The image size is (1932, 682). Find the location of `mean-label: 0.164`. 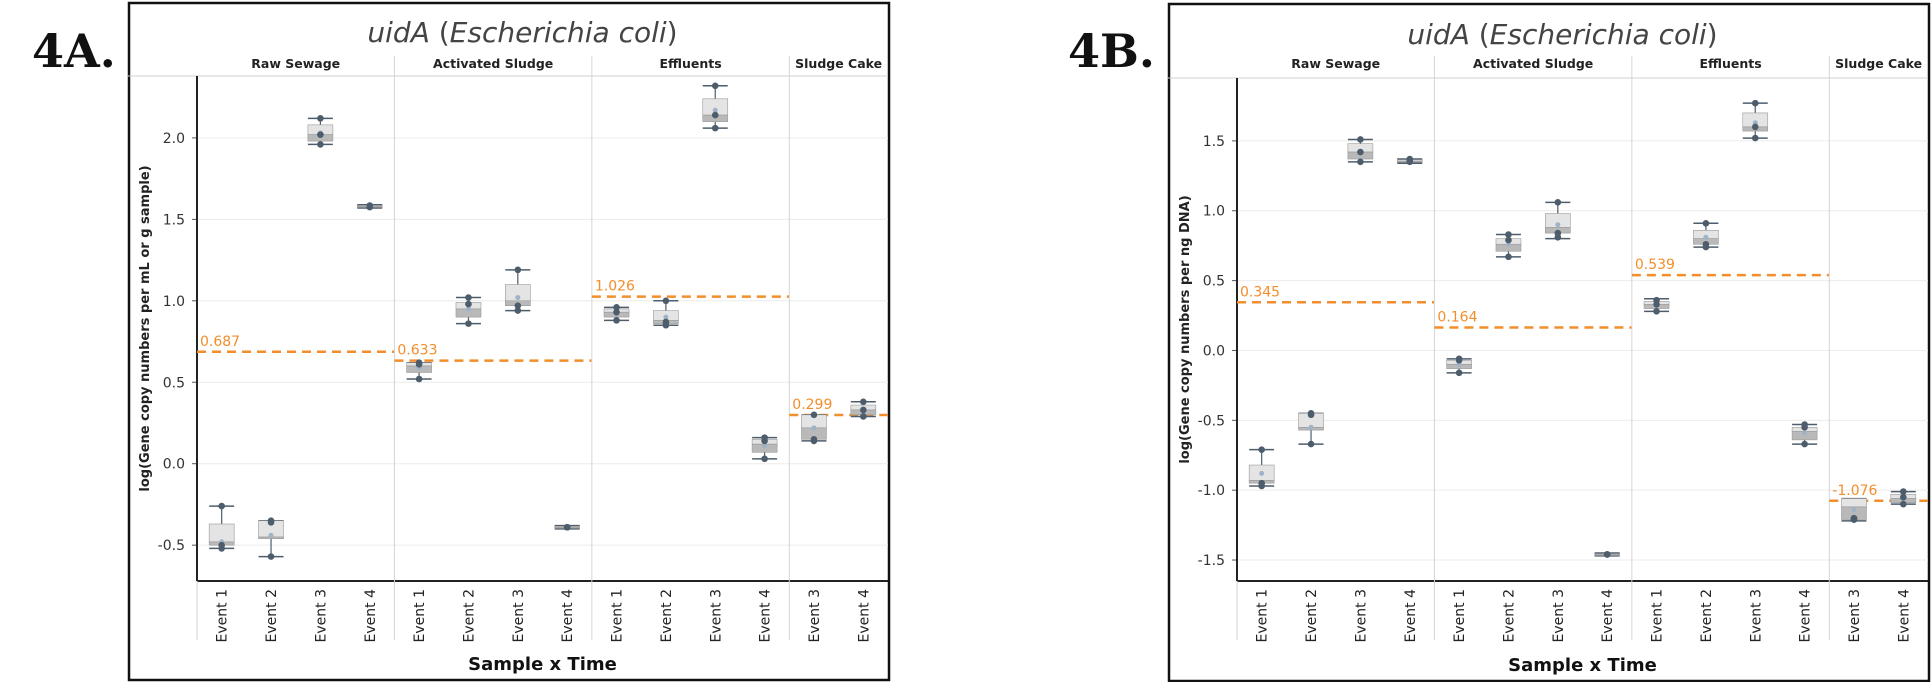

mean-label: 0.164 is located at coordinates (1457, 318).